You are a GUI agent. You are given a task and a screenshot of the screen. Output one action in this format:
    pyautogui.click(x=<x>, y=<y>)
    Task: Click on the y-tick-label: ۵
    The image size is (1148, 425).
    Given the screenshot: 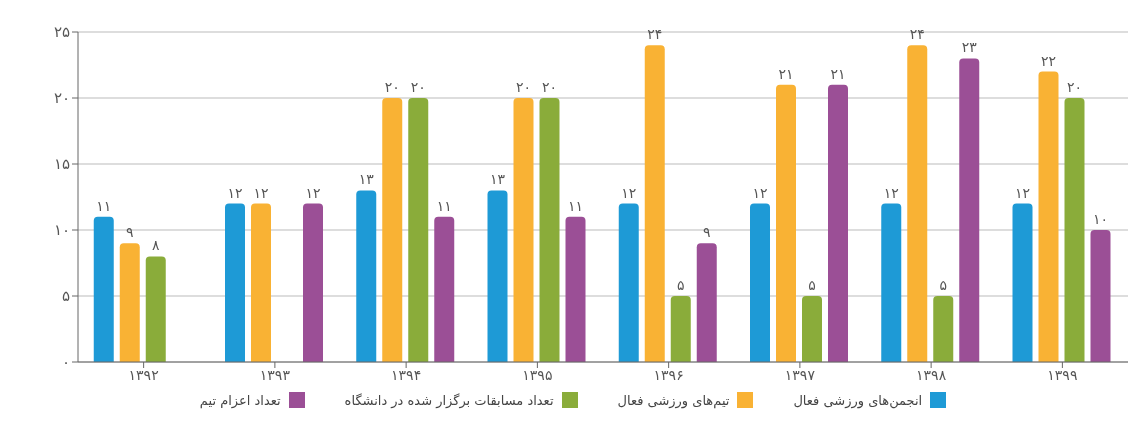 What is the action you would take?
    pyautogui.click(x=65, y=296)
    